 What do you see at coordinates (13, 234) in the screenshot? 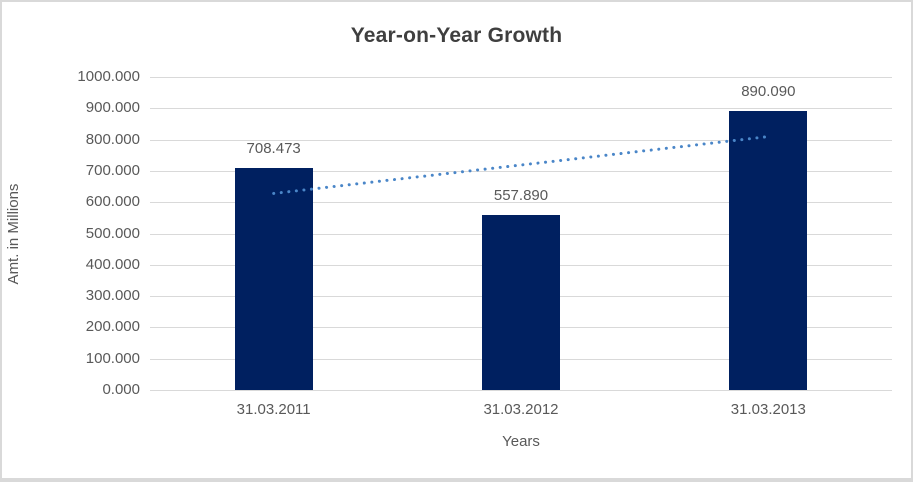
I see `y-axis-title: Amt. in Millions` at bounding box center [13, 234].